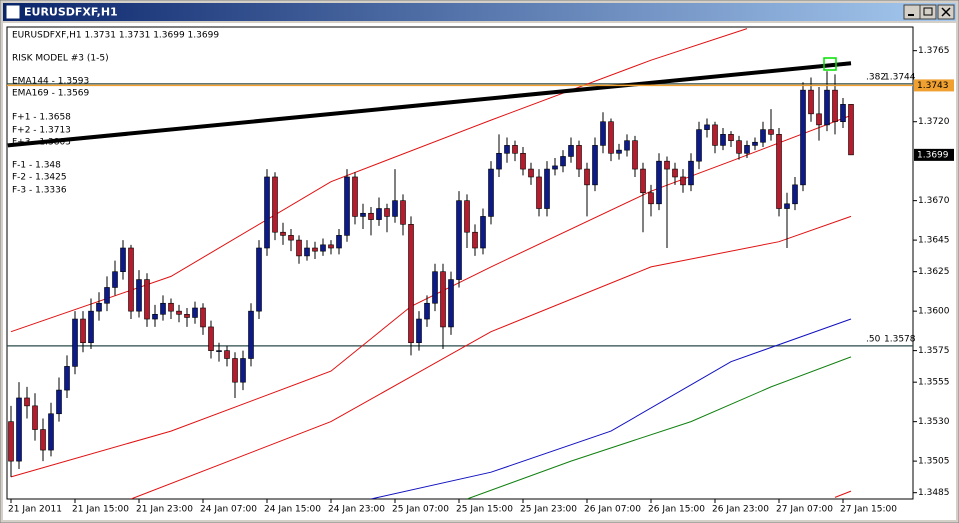 The image size is (959, 523). I want to click on y-tick-label: 1.3670, so click(934, 201).